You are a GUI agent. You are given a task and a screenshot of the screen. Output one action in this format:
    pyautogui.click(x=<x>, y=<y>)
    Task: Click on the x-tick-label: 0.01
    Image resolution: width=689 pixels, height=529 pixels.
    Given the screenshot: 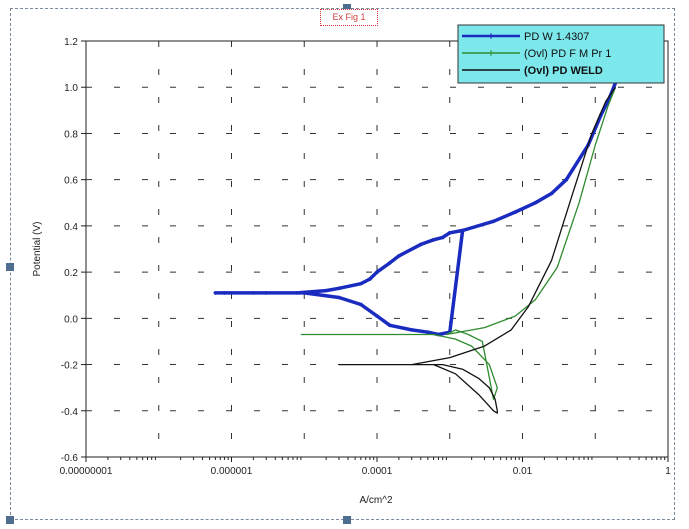 What is the action you would take?
    pyautogui.click(x=523, y=471)
    